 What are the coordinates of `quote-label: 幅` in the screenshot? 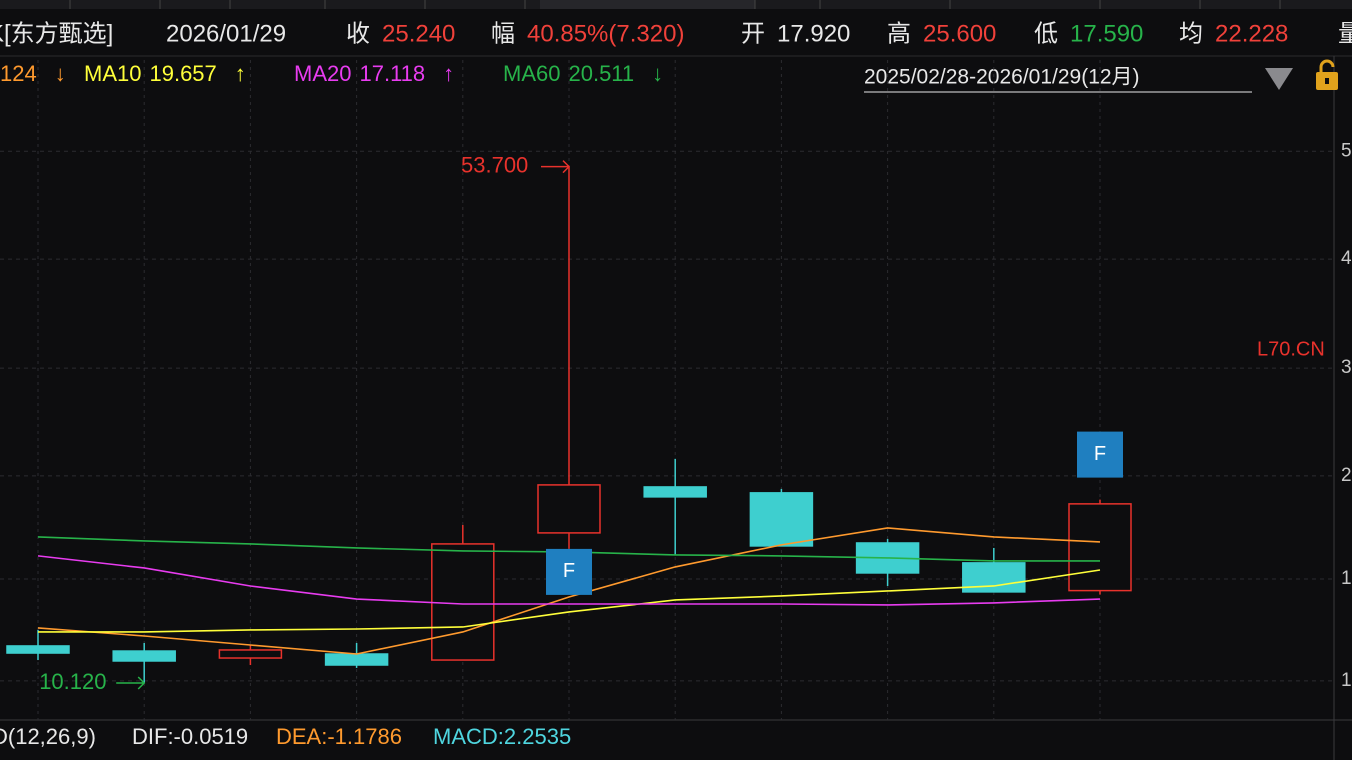 It's located at (503, 33).